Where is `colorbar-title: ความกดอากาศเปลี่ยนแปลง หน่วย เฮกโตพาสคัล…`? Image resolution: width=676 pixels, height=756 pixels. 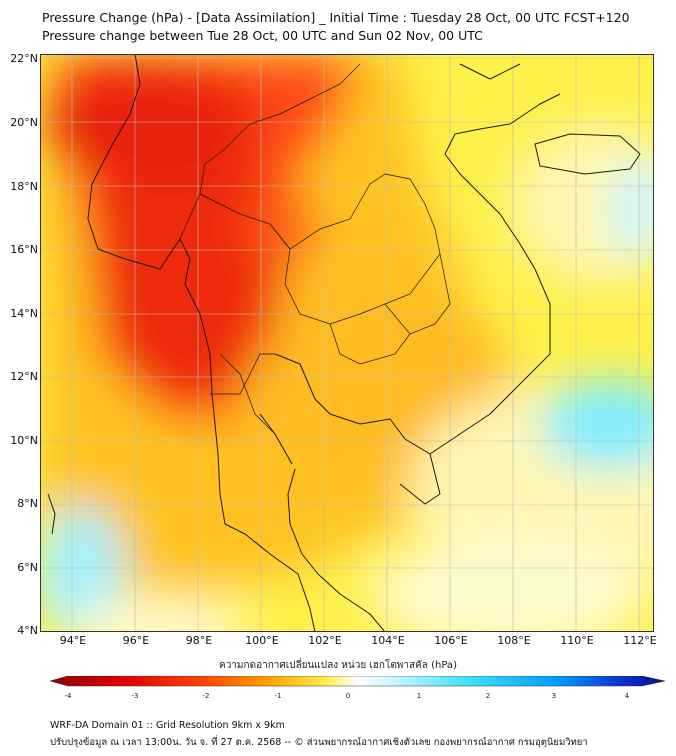 colorbar-title: ความกดอากาศเปลี่ยนแปลง หน่วย เฮกโตพาสคัล… is located at coordinates (338, 665).